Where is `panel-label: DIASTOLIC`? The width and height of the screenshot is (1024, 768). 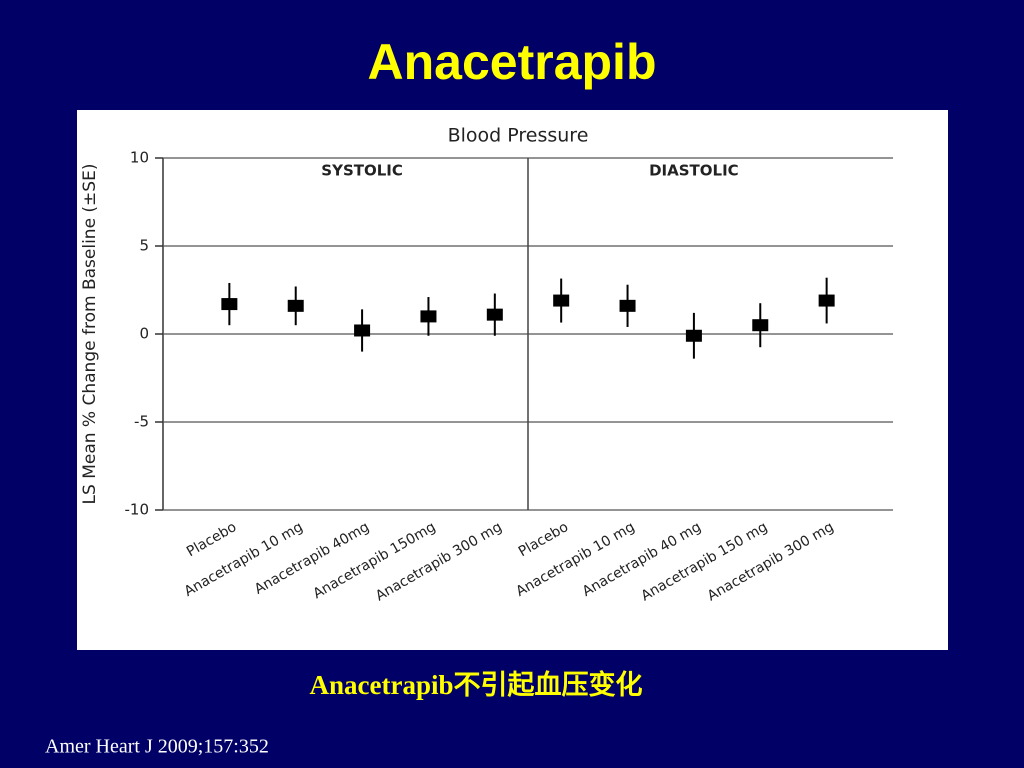 panel-label: DIASTOLIC is located at coordinates (694, 171).